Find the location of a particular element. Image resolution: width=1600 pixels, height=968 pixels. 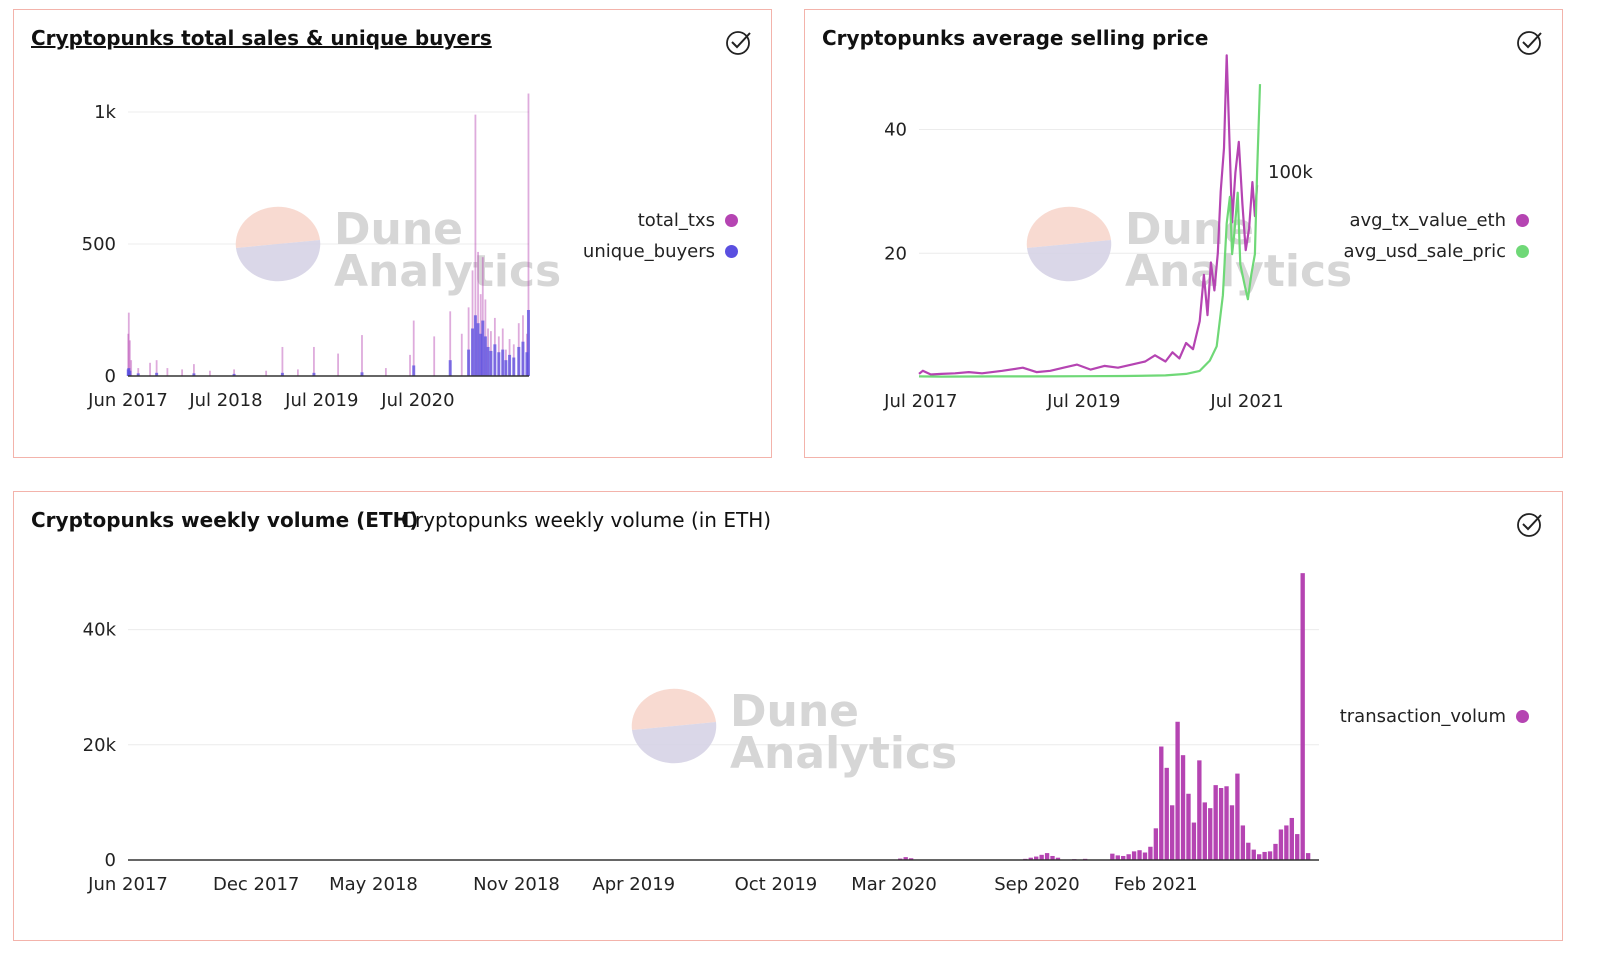

watermark-logo-bottom is located at coordinates (278, 261).